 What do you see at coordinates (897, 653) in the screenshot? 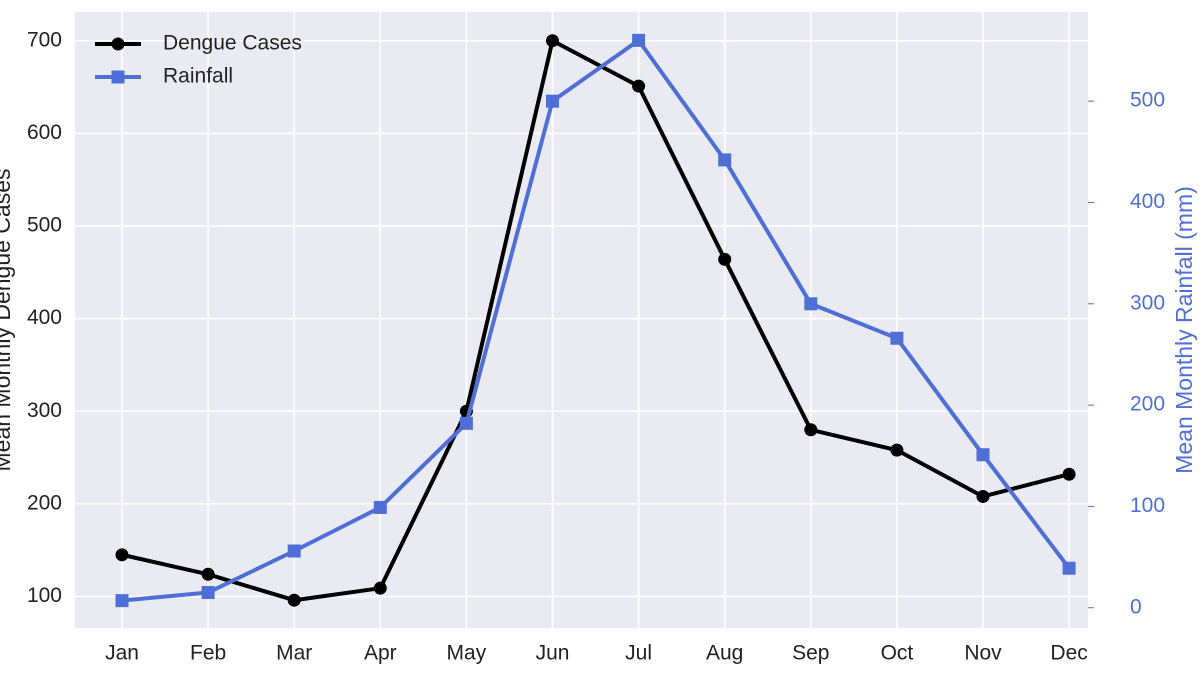
I see `x-tick-label: Oct` at bounding box center [897, 653].